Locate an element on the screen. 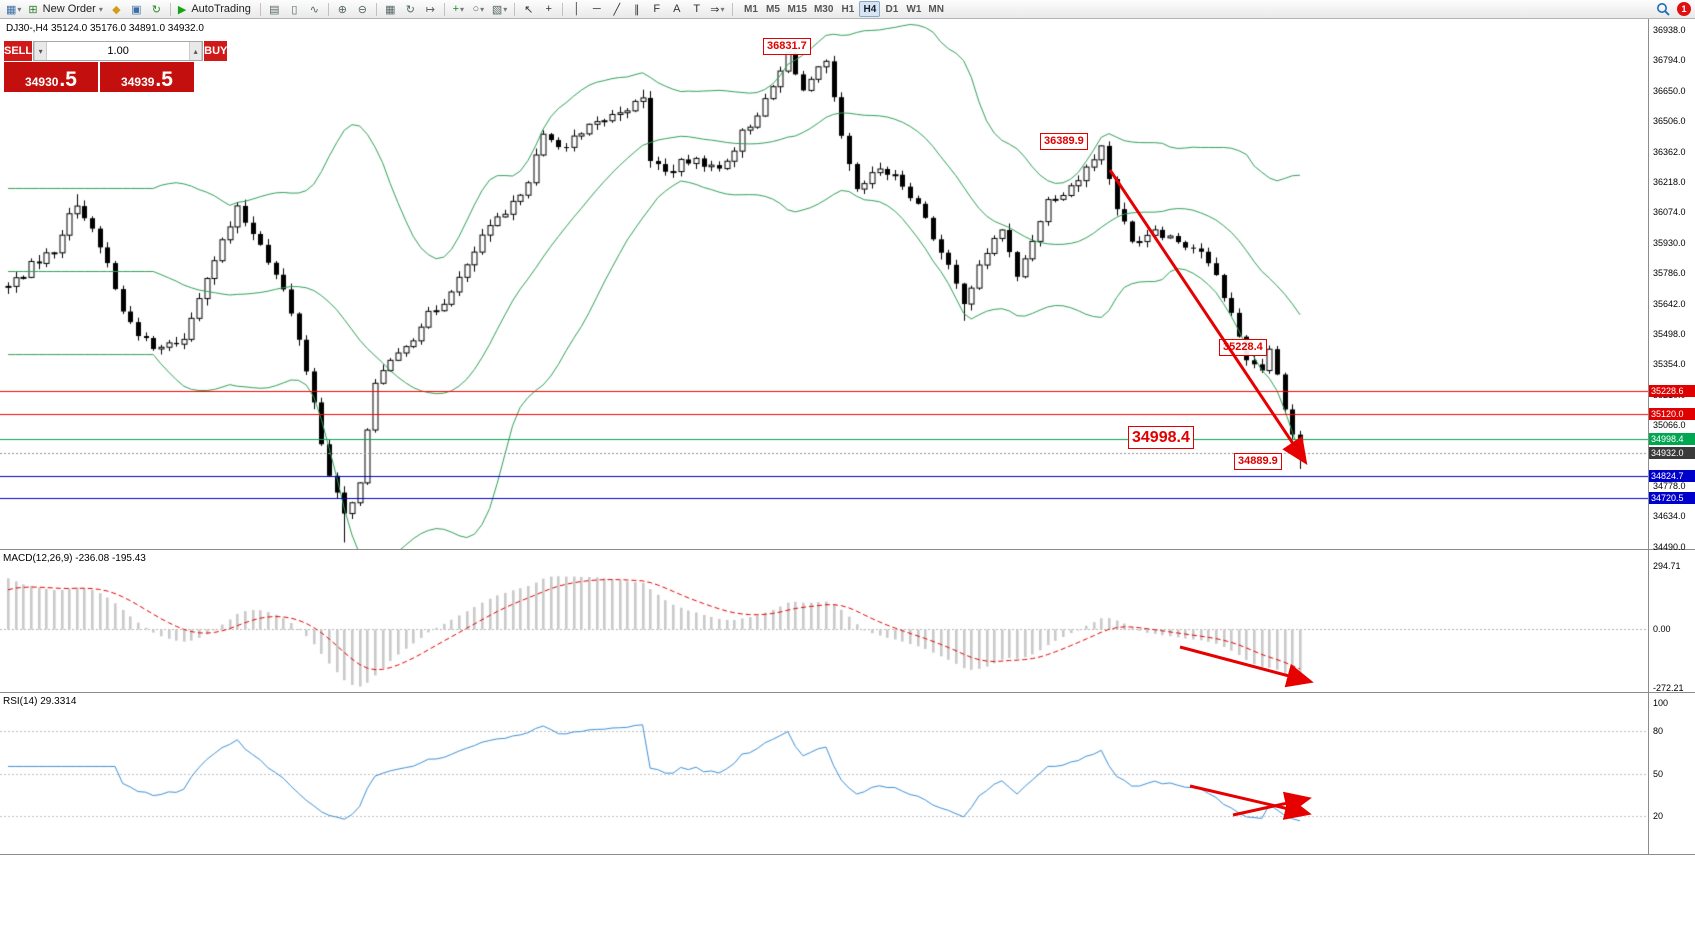 The height and width of the screenshot is (940, 1695). timeframe-m1-button: M1 is located at coordinates (751, 9).